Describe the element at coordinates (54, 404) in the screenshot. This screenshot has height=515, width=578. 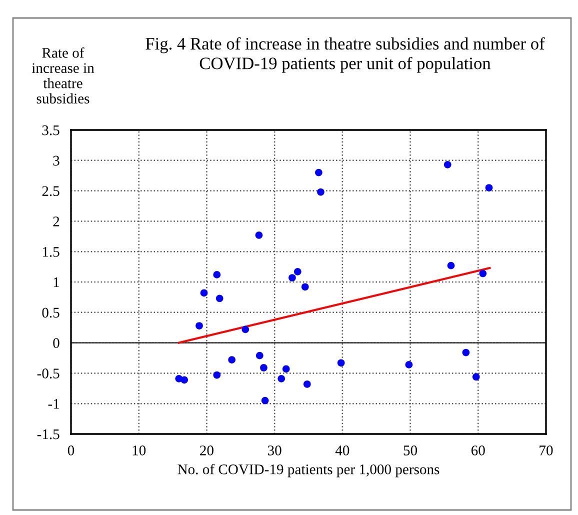
I see `y-tick-label: -1` at that location.